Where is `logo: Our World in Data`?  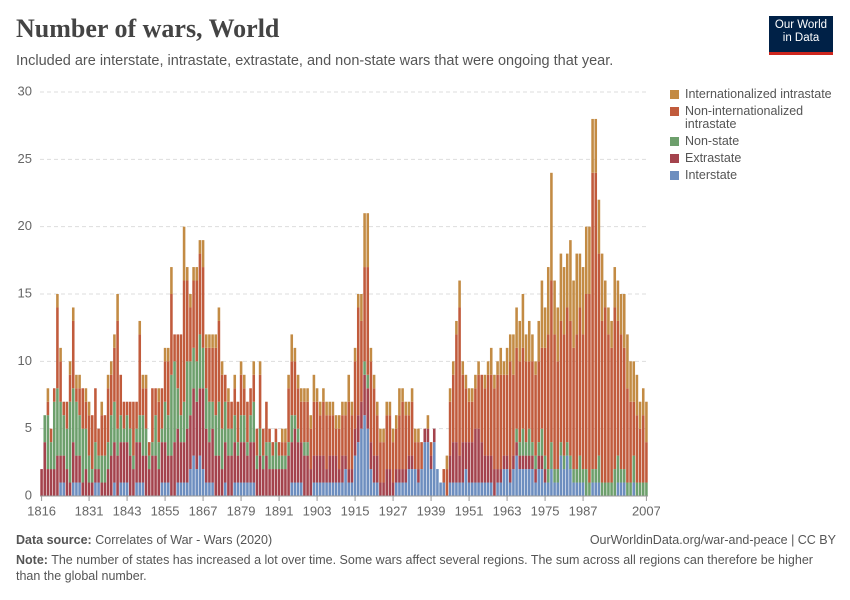 logo: Our World in Data is located at coordinates (801, 35).